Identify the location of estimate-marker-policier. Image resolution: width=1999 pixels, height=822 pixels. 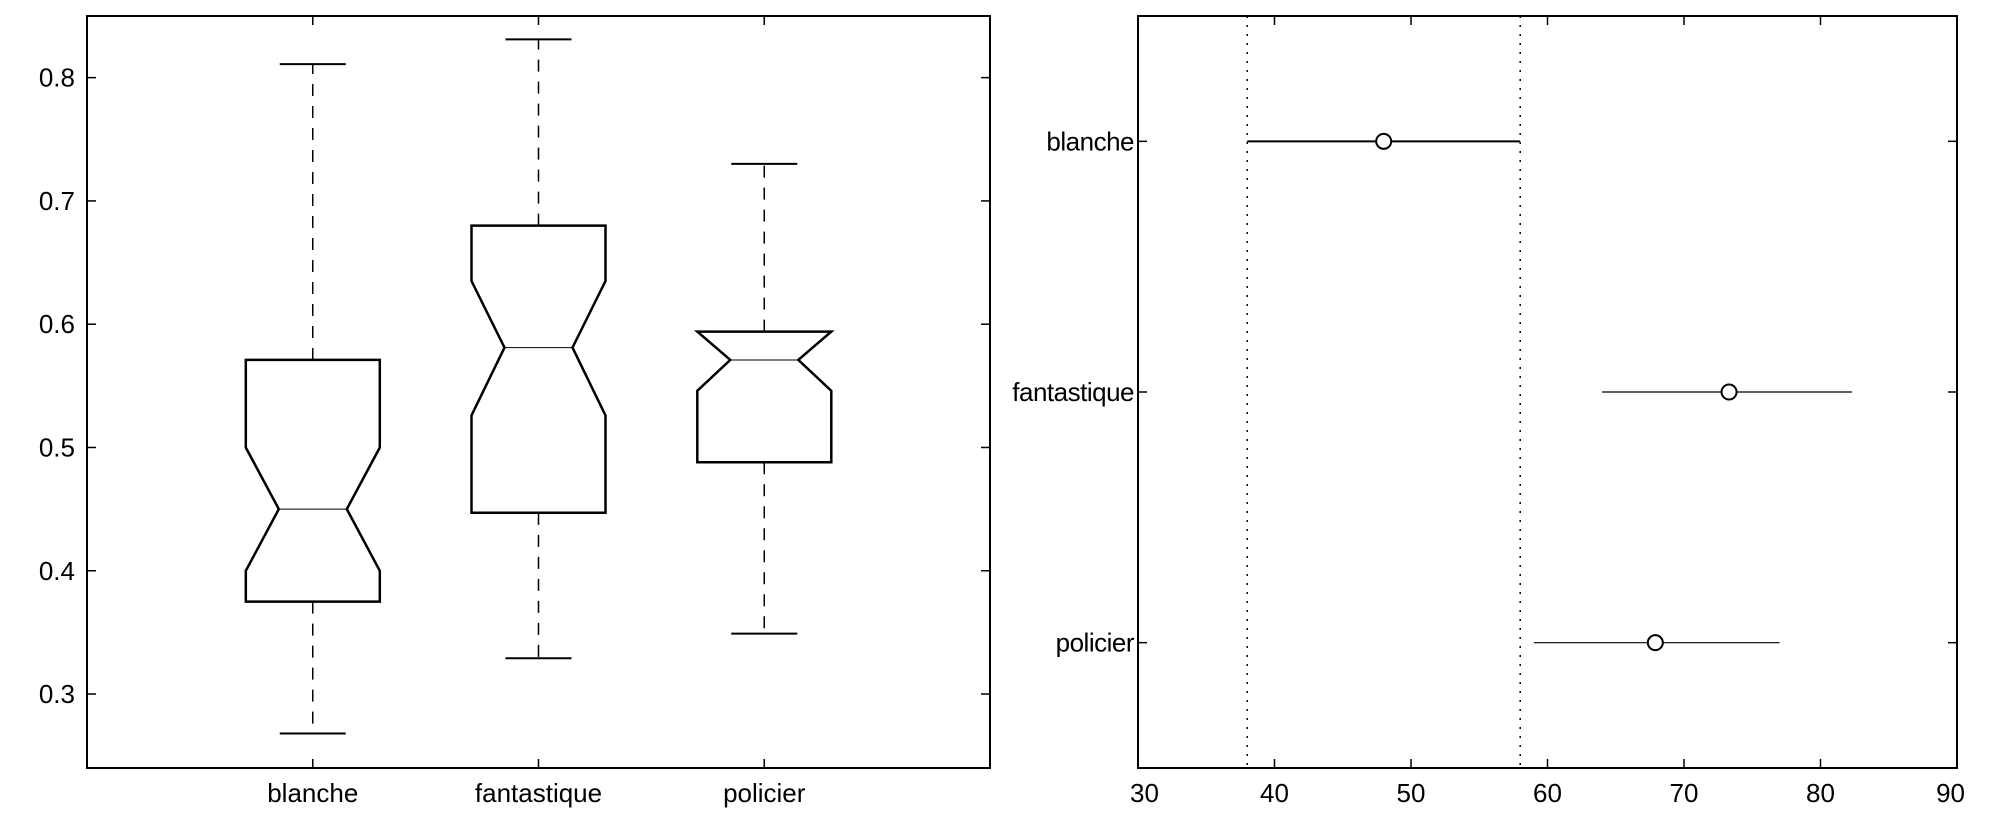
(1655, 643).